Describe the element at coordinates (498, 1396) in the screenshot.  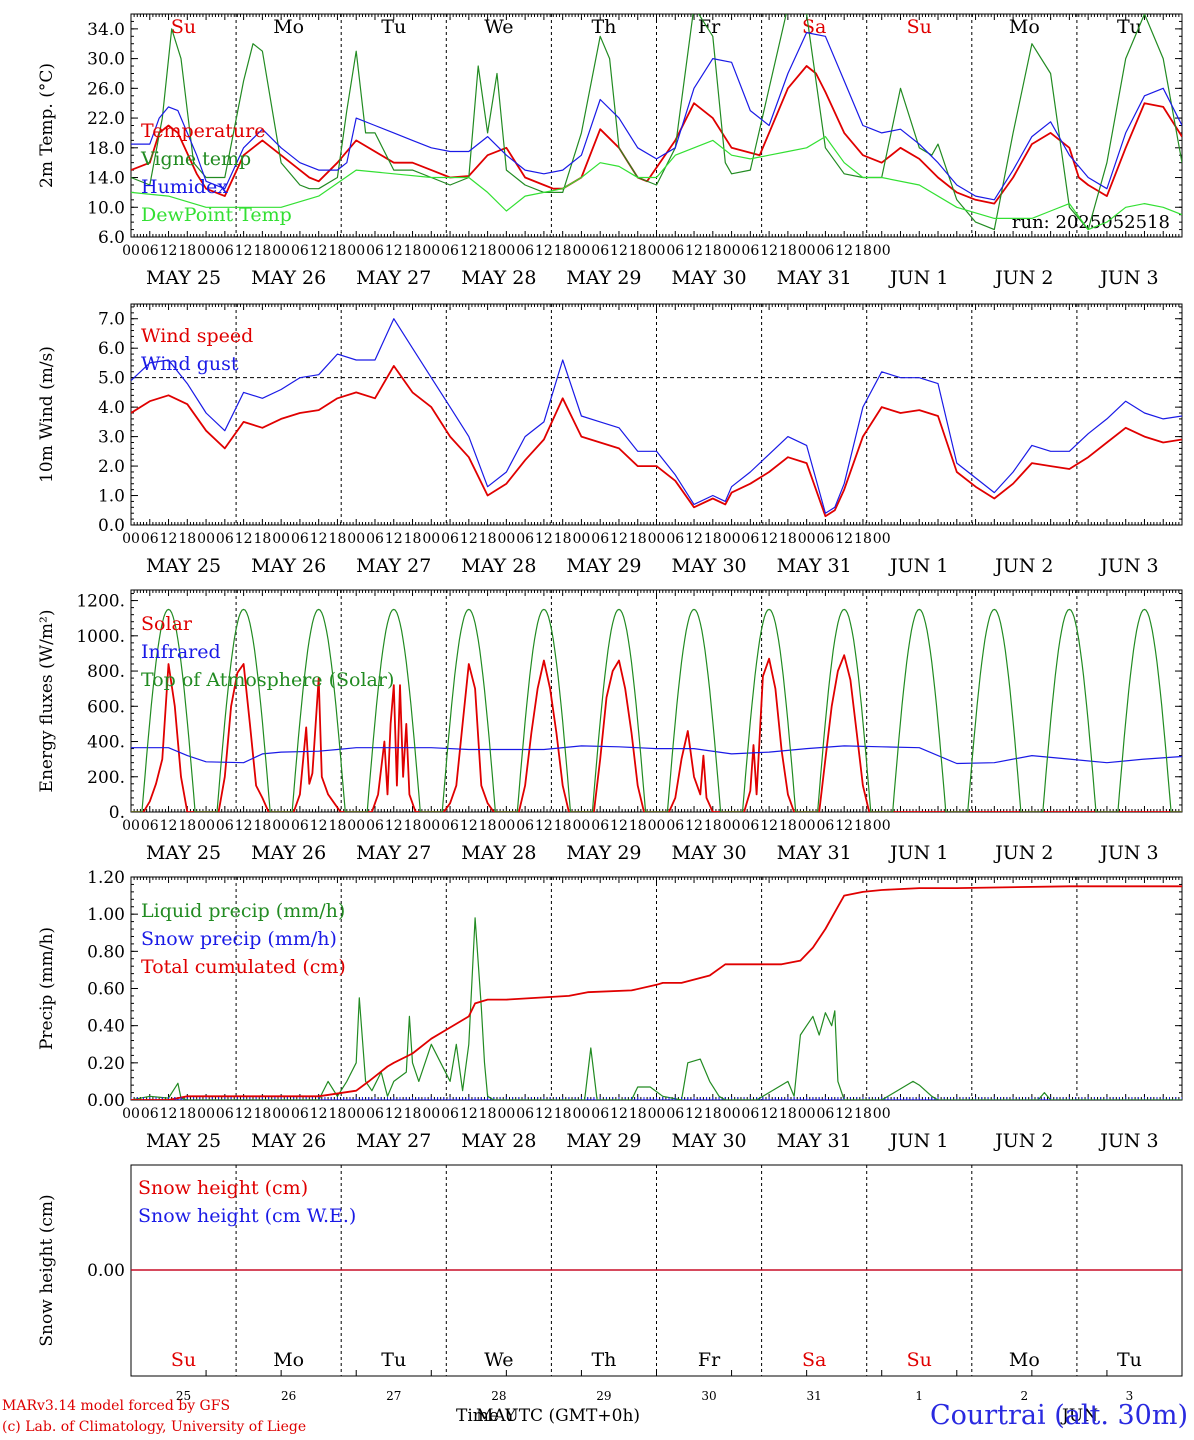
I see `day-number-label: 28` at that location.